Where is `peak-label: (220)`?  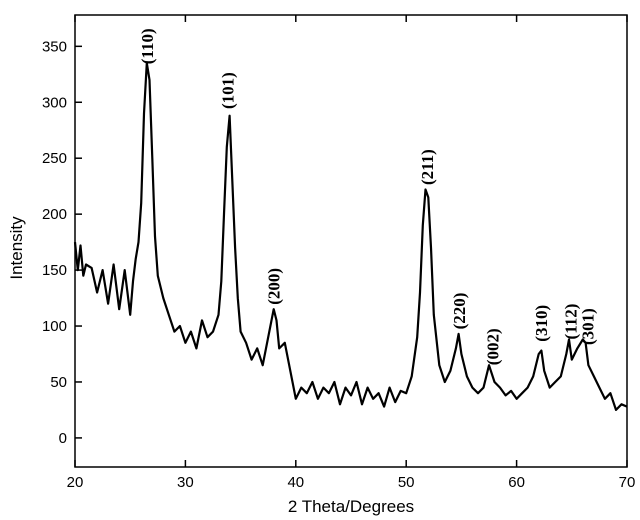
peak-label: (220) is located at coordinates (459, 311).